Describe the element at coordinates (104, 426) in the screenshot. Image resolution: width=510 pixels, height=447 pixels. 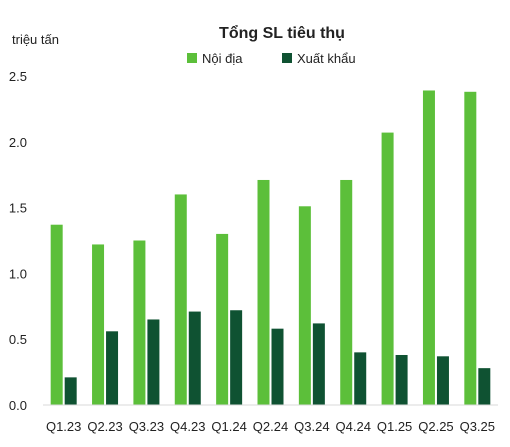
I see `x-tick-label: Q2.23` at that location.